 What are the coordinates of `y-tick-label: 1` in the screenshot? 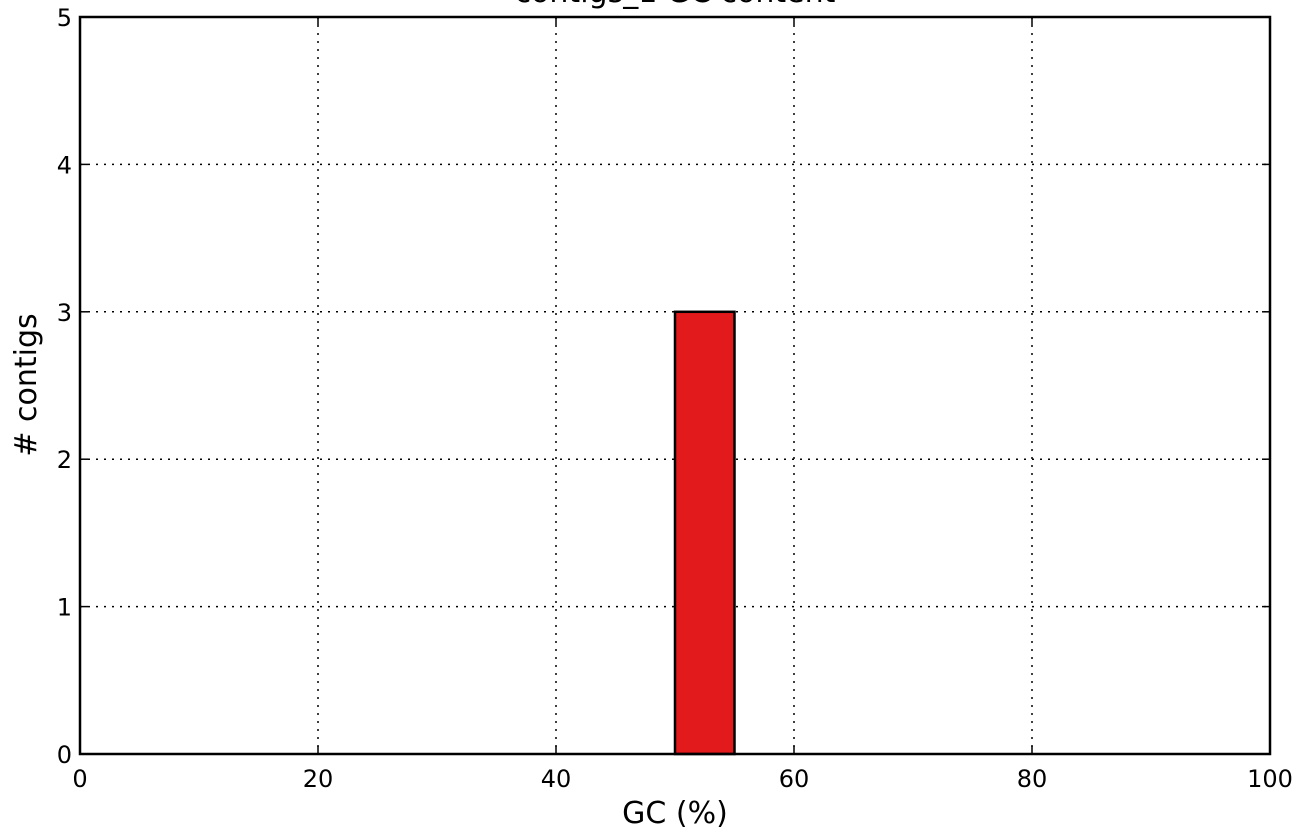 It's located at (64, 608).